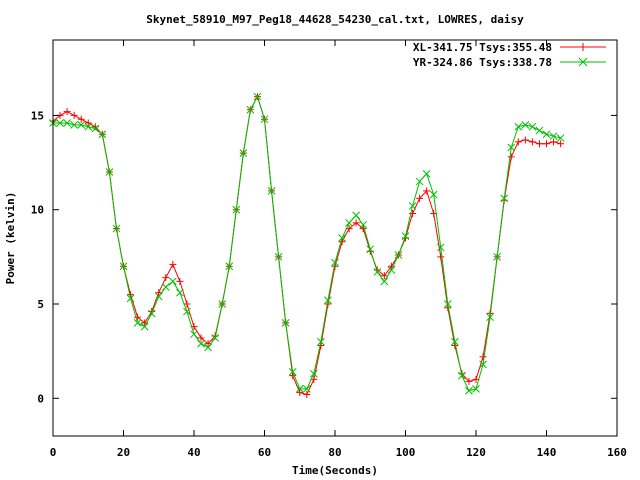 This screenshot has height=480, width=640. I want to click on x-axis-label: Time(Seconds), so click(335, 470).